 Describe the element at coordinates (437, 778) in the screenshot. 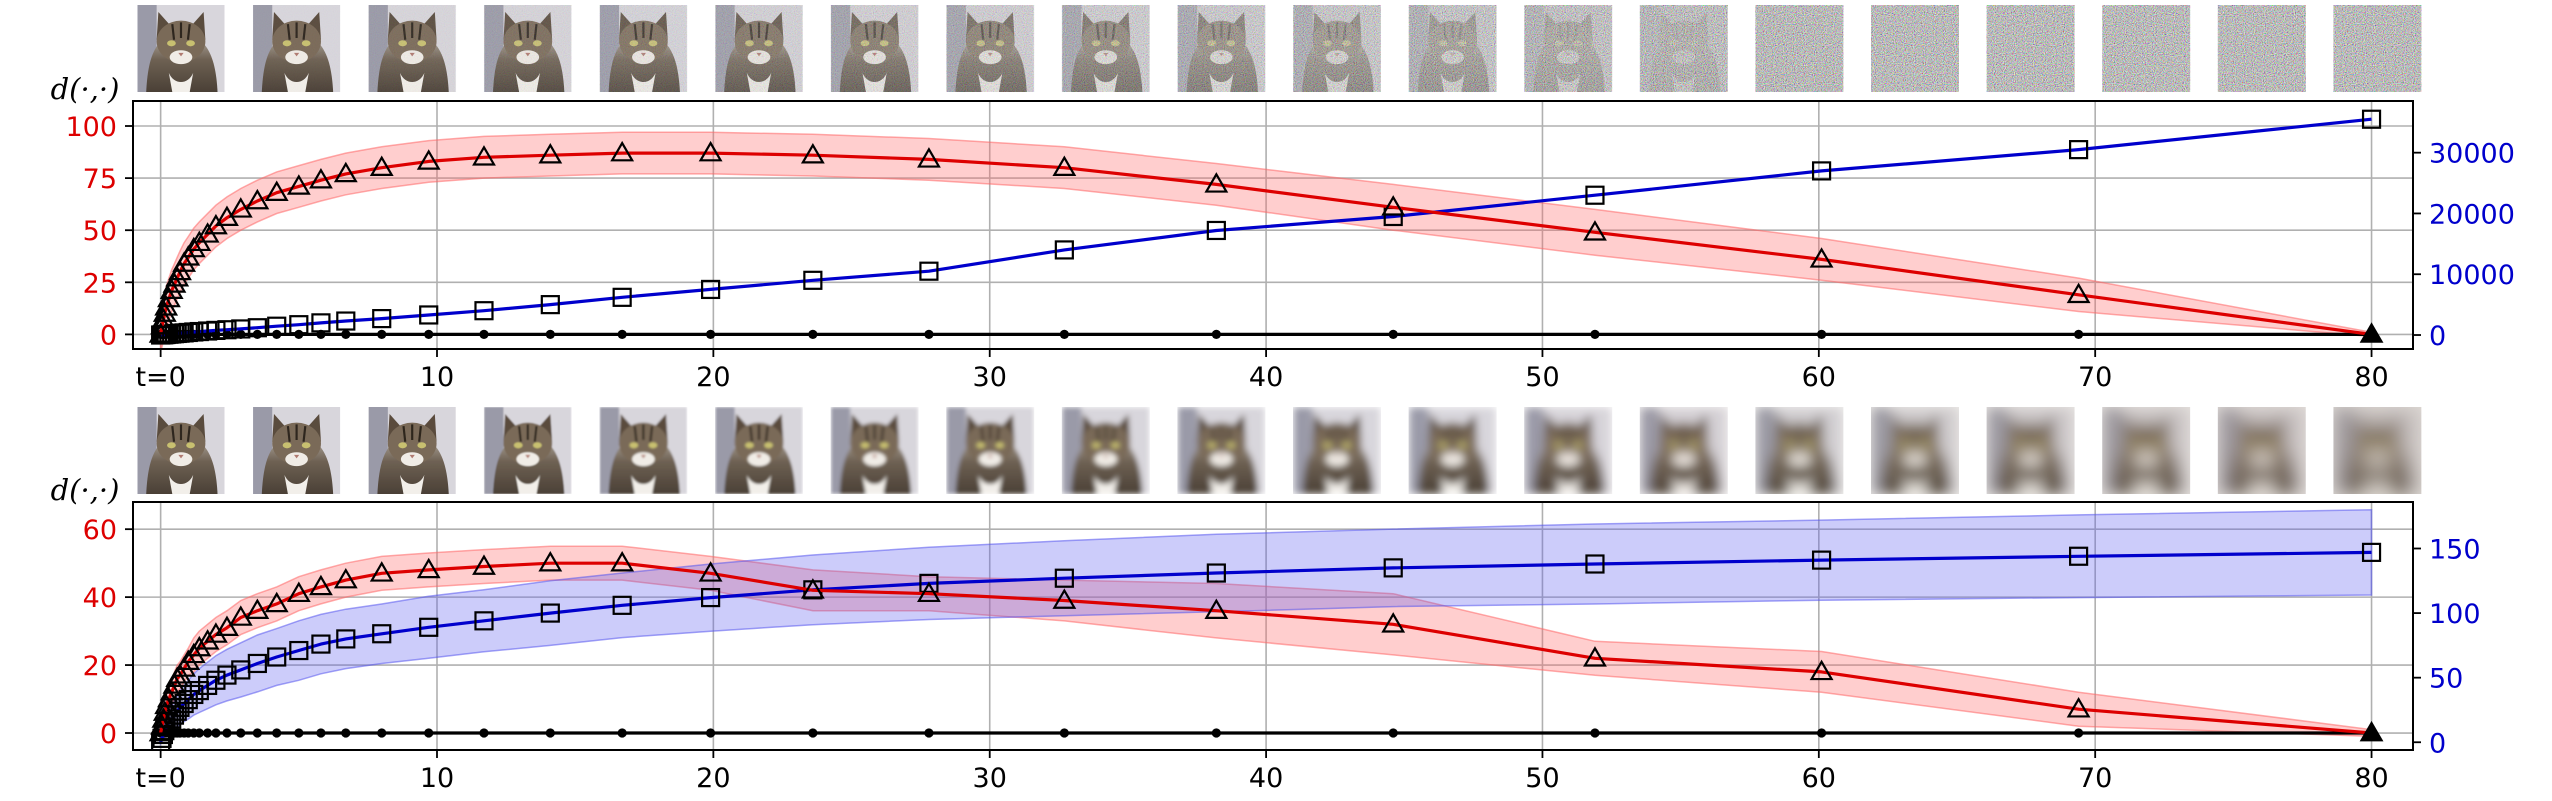

I see `x-tick-label: 10` at that location.